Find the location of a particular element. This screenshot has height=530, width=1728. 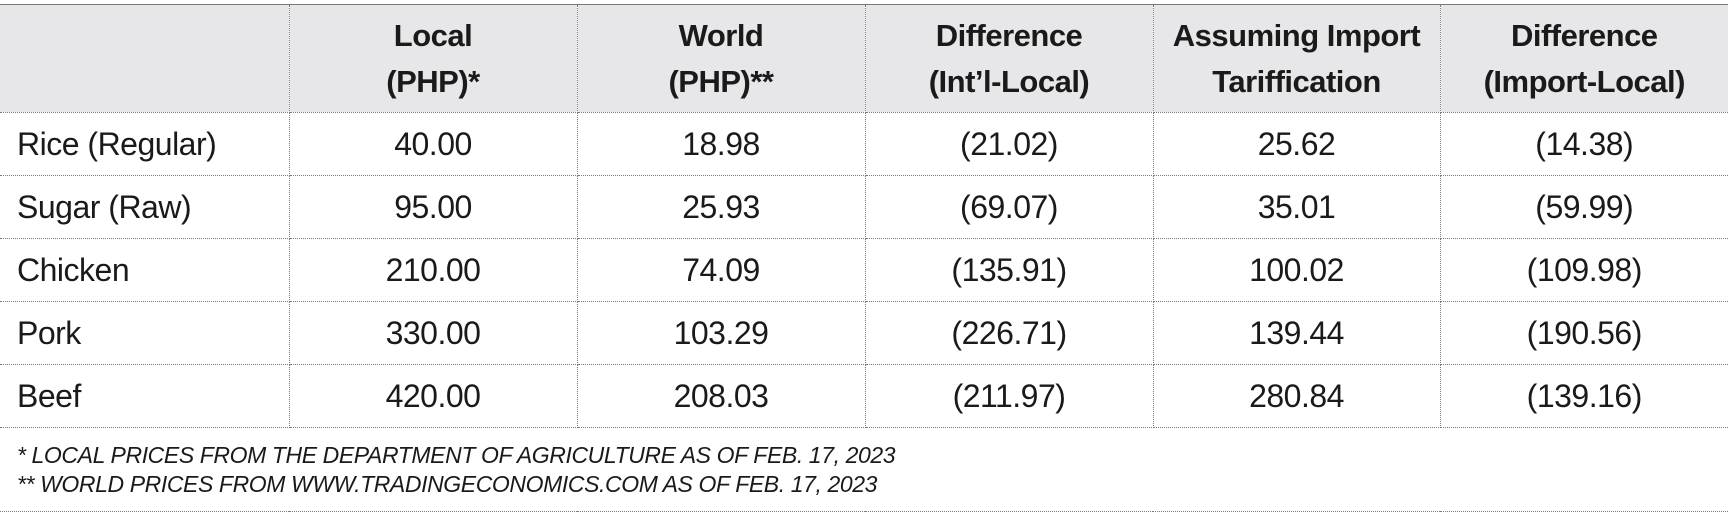

header-commodity is located at coordinates (145, 58).